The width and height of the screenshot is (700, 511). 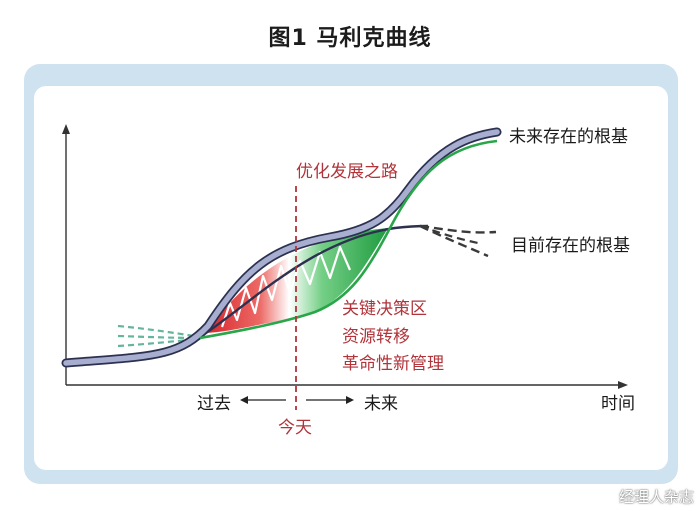 What do you see at coordinates (350, 400) in the screenshot?
I see `future-arrowhead` at bounding box center [350, 400].